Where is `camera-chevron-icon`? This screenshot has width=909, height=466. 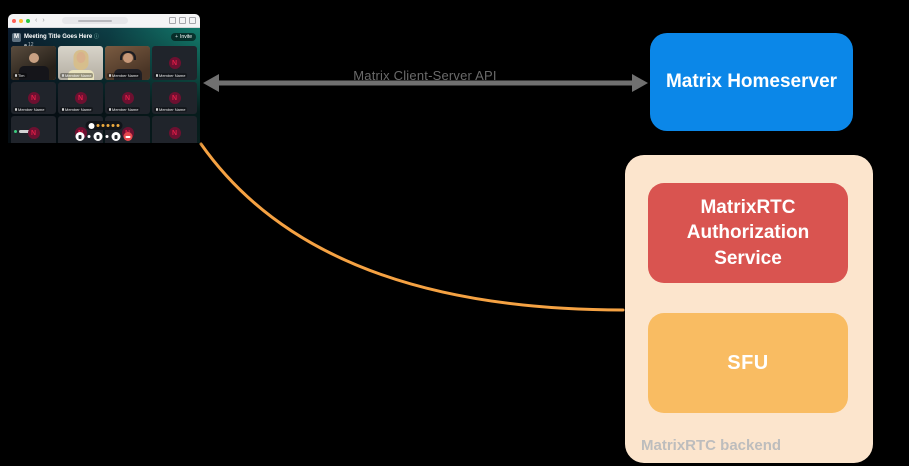 camera-chevron-icon is located at coordinates (107, 136).